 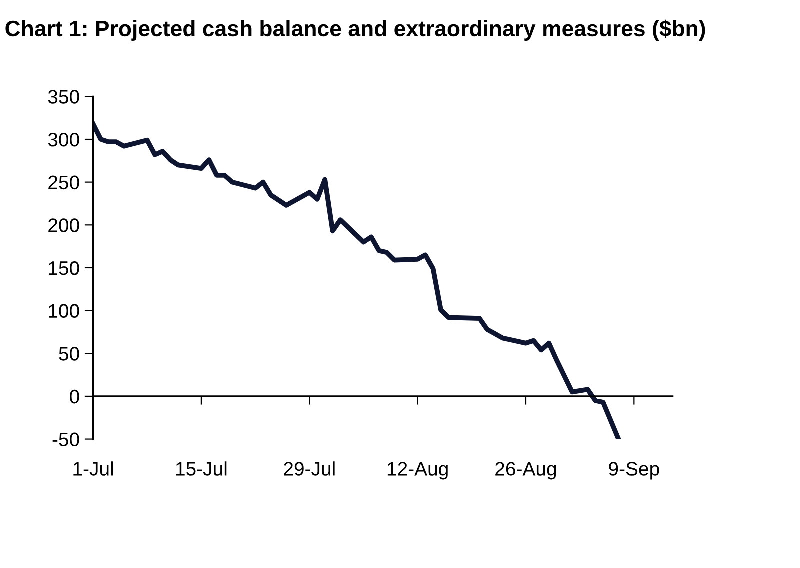 I want to click on y-tick-label: 300, so click(x=64, y=139).